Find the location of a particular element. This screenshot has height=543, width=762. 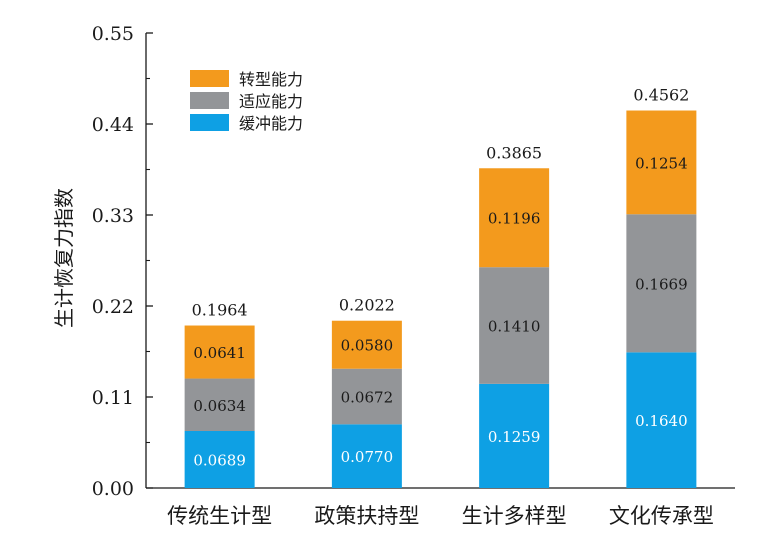

y-tick-label: 0.33 is located at coordinates (113, 216).